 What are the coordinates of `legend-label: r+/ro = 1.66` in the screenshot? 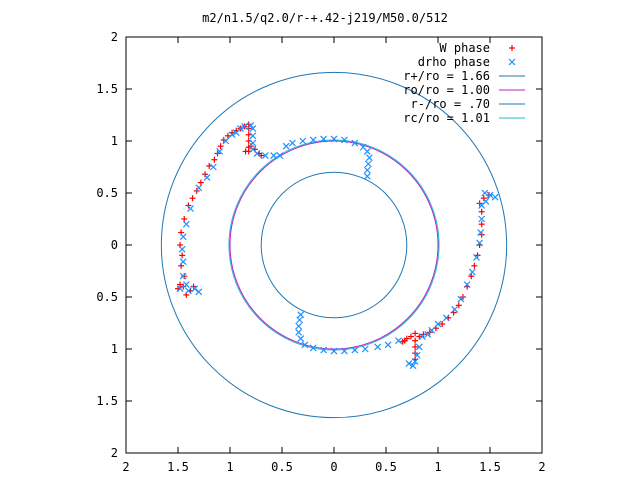 It's located at (446, 76).